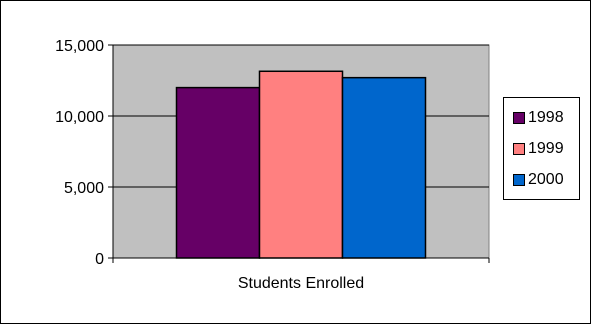 This screenshot has height=324, width=591. Describe the element at coordinates (79, 117) in the screenshot. I see `y-tick-label: 10,000` at that location.